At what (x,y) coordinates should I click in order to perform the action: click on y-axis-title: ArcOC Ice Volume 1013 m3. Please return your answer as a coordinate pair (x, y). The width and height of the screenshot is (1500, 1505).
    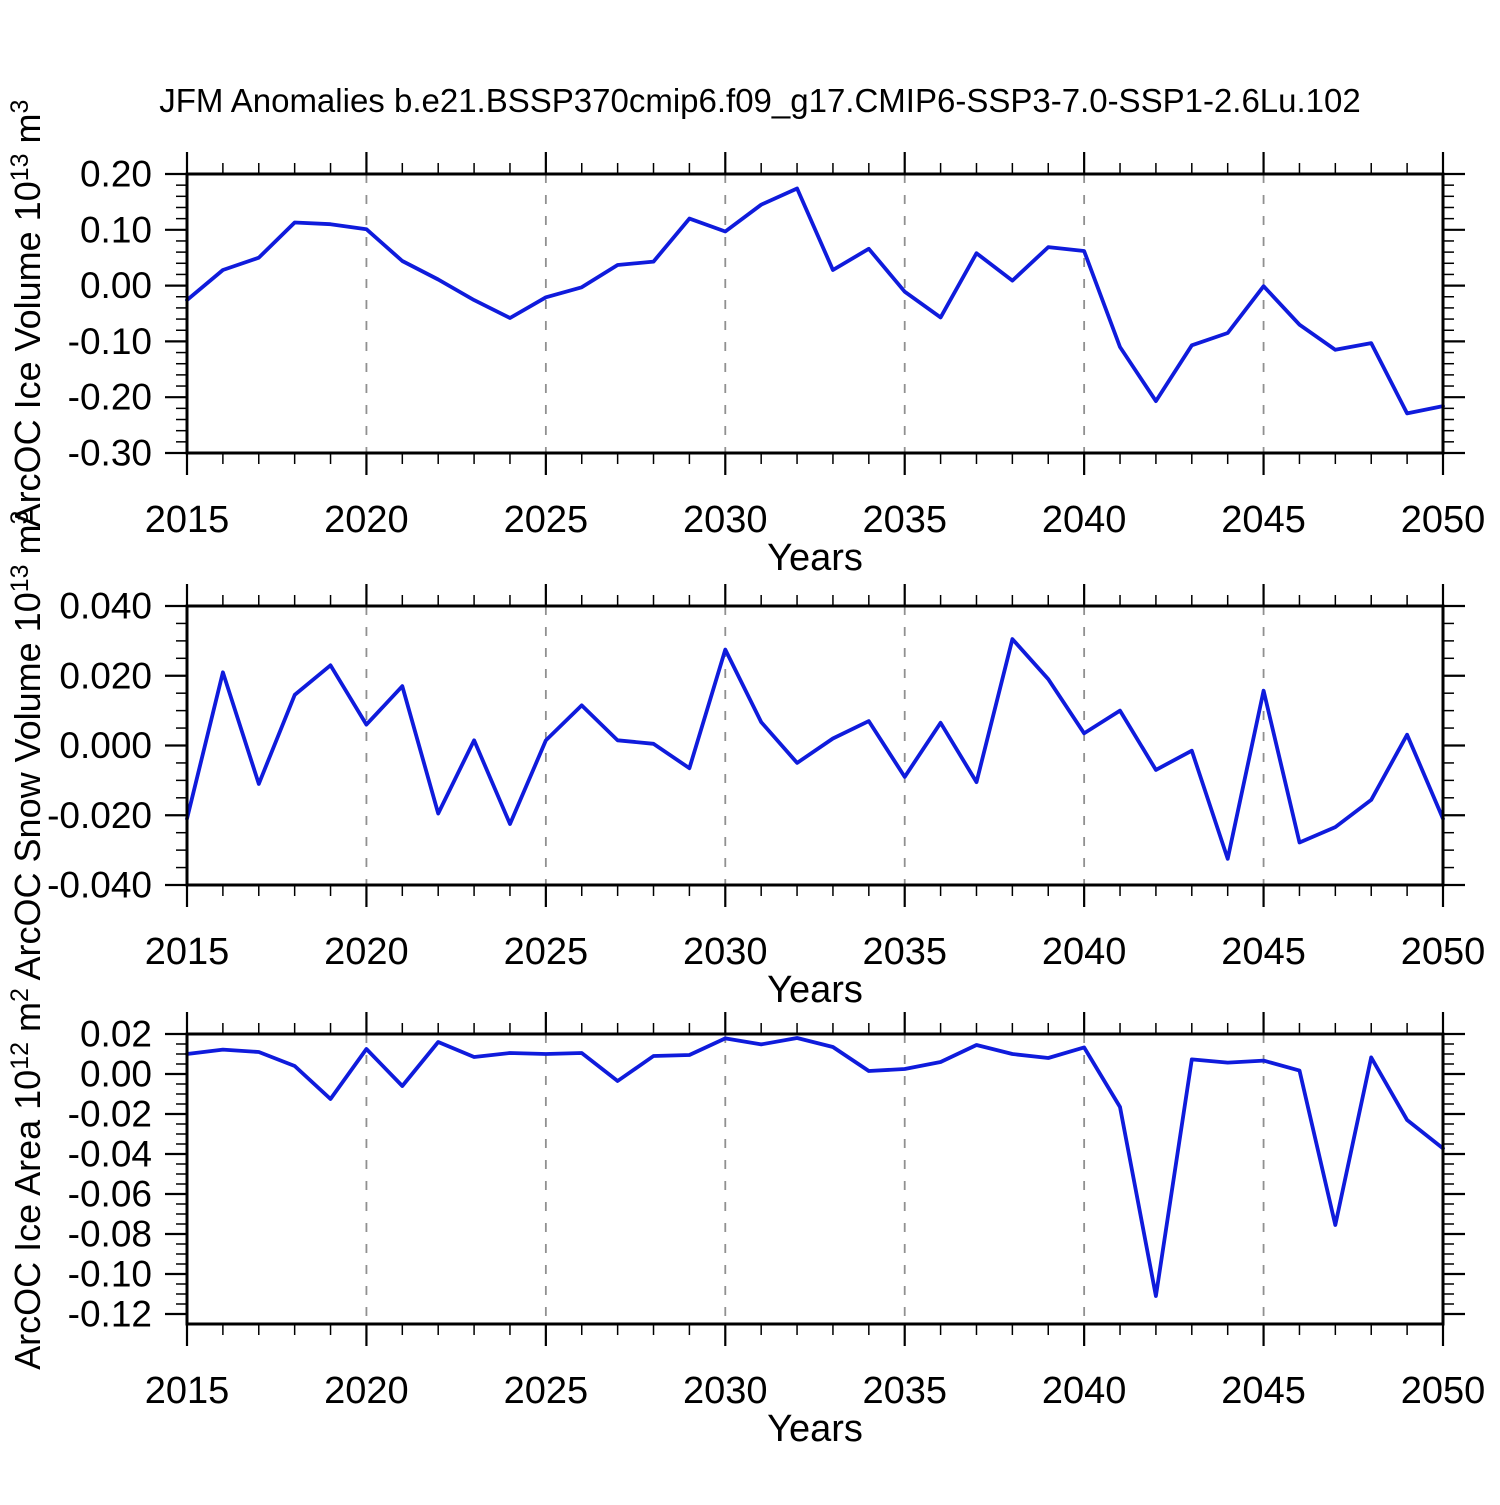
    Looking at the image, I should click on (27, 314).